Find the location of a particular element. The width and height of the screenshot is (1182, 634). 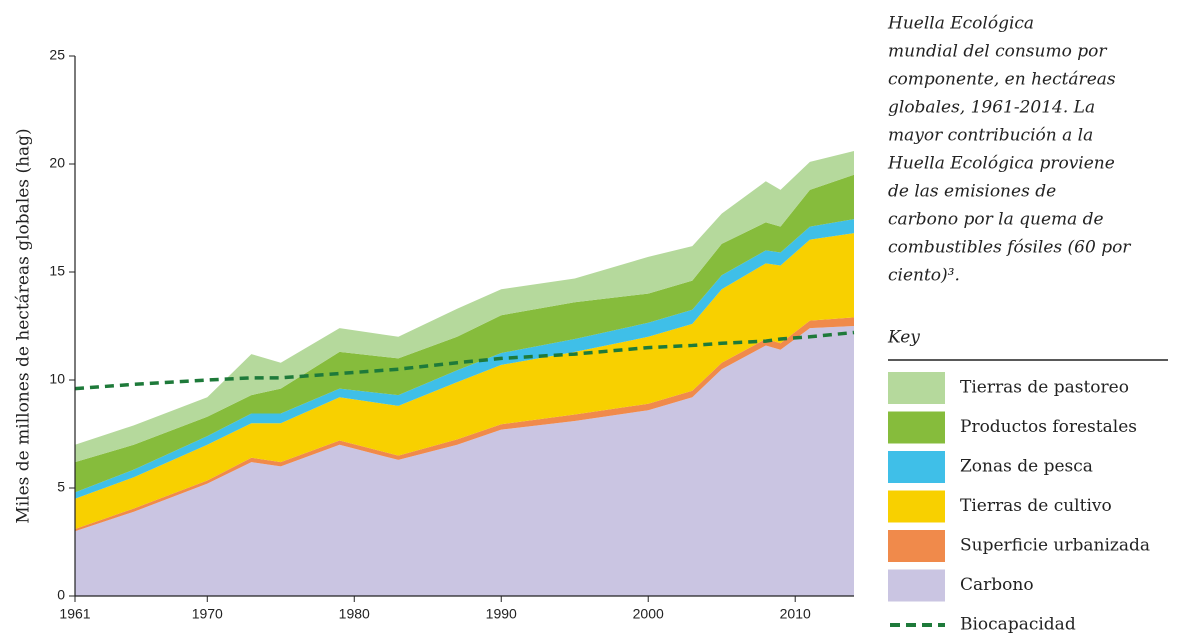

caption-line: carbono por la quema de is located at coordinates (996, 220).